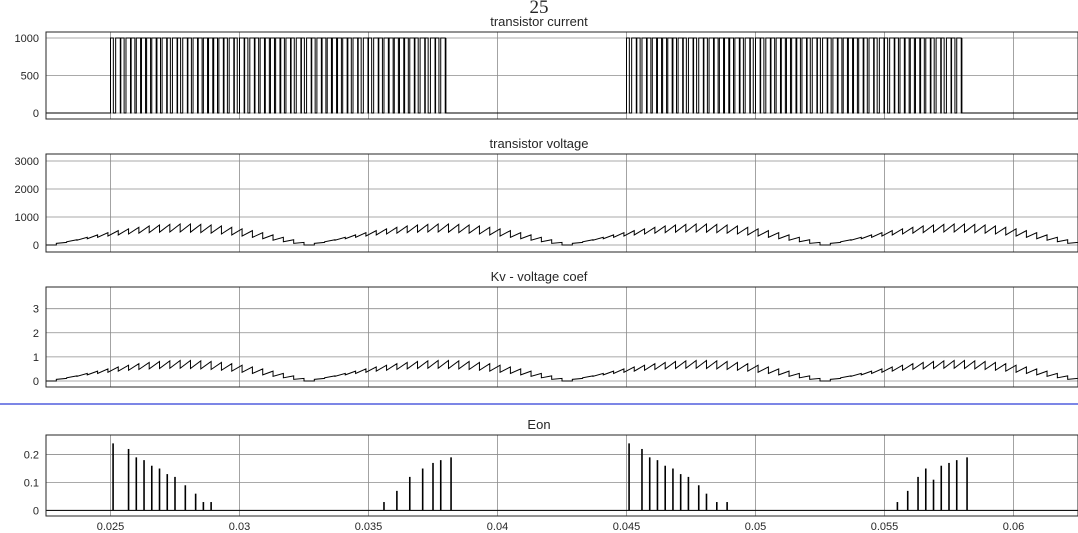 This screenshot has width=1078, height=533. I want to click on y-tick-label: 2000, so click(27, 190).